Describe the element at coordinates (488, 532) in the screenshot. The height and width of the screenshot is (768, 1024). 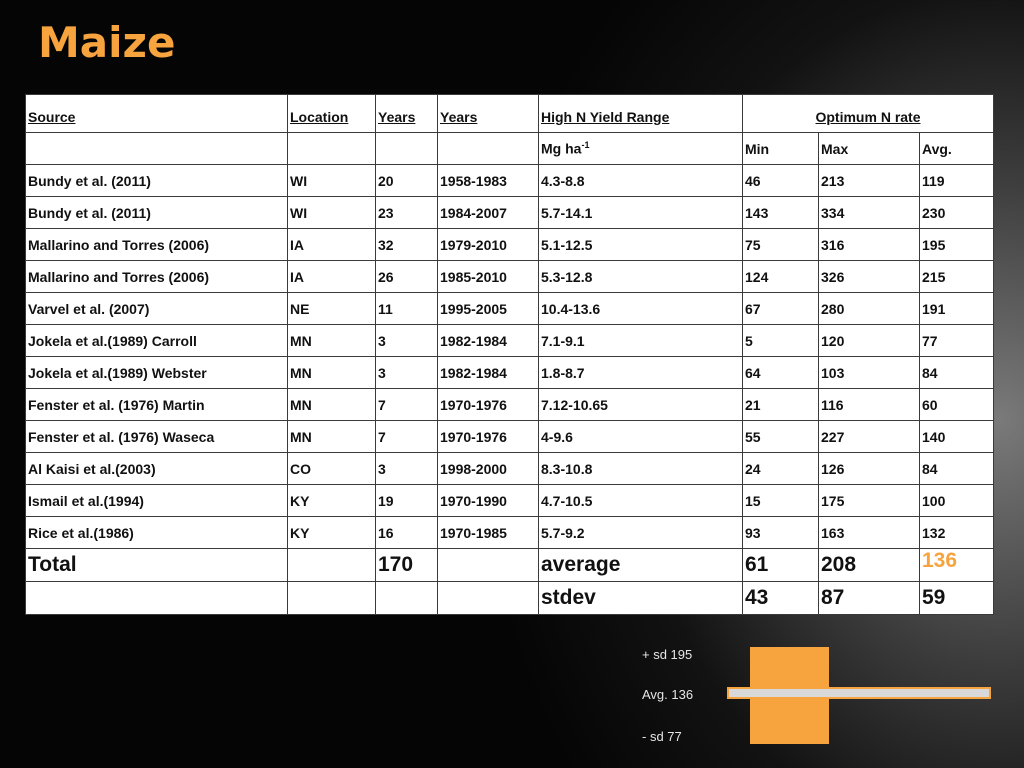
I see `cell-years-range: 1970-1985` at that location.